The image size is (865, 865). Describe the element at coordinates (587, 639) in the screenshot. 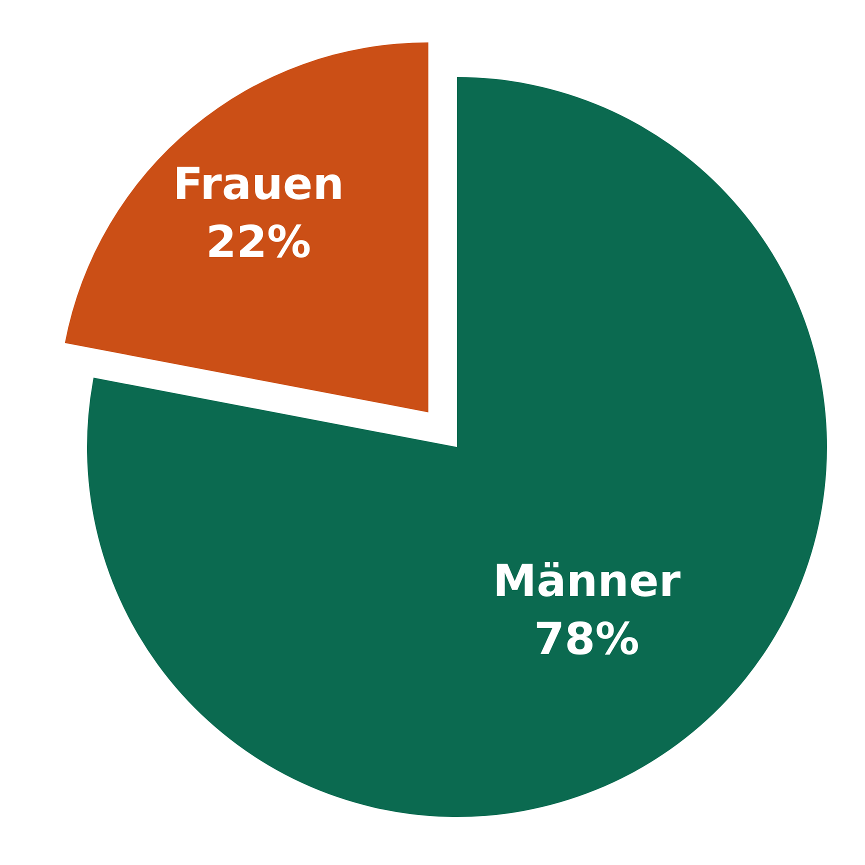

I see `data-label: 78%` at that location.